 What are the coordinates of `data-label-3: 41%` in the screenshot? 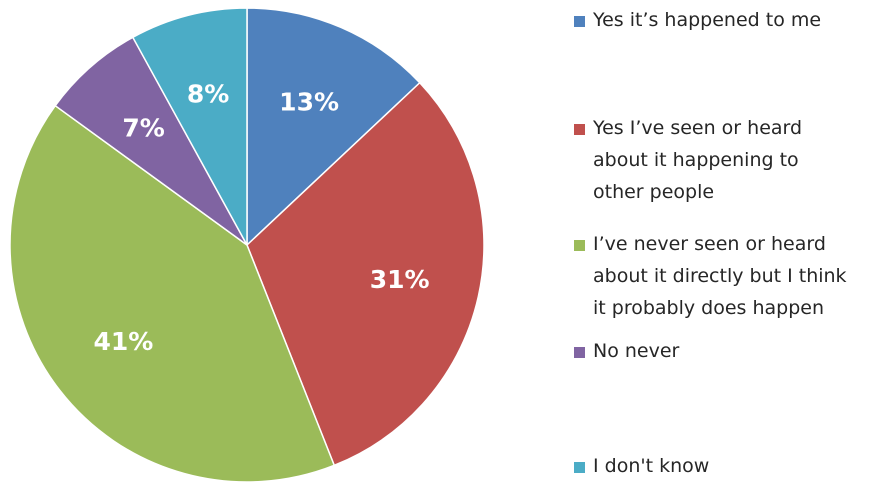 It's located at (123, 341).